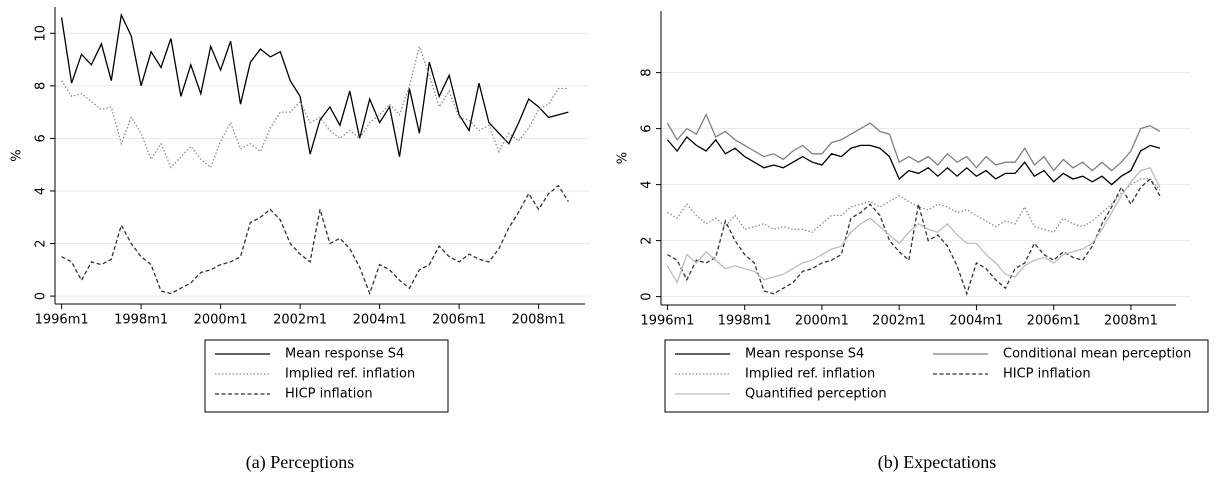 This screenshot has width=1228, height=478. I want to click on y-tick-label: 10, so click(41, 33).